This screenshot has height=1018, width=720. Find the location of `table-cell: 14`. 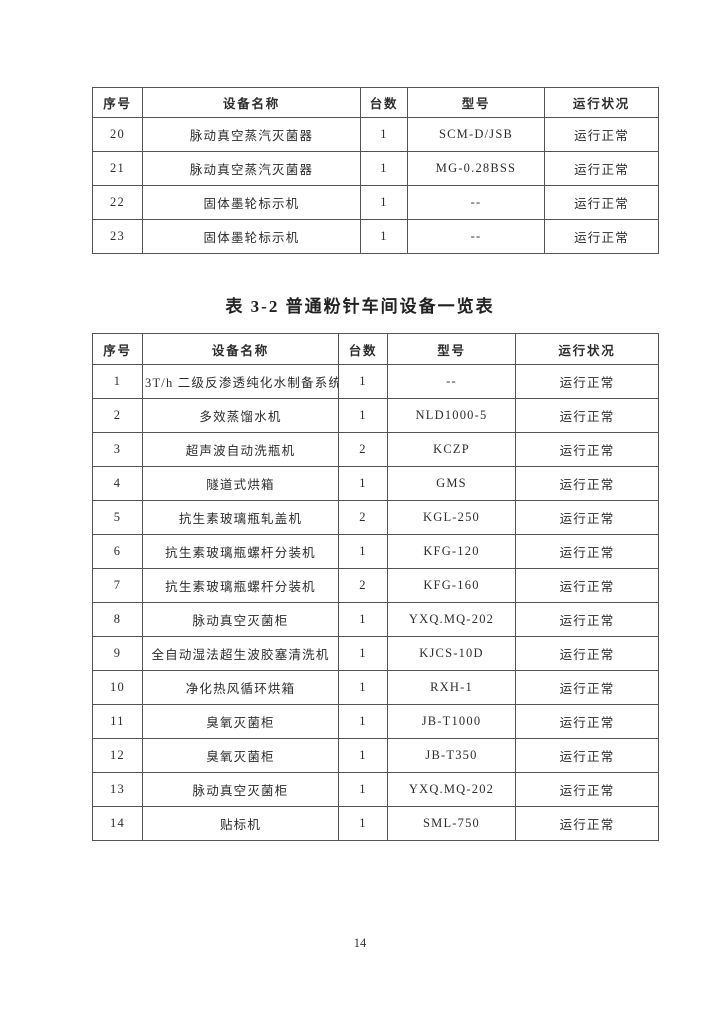

table-cell: 14 is located at coordinates (117, 823).